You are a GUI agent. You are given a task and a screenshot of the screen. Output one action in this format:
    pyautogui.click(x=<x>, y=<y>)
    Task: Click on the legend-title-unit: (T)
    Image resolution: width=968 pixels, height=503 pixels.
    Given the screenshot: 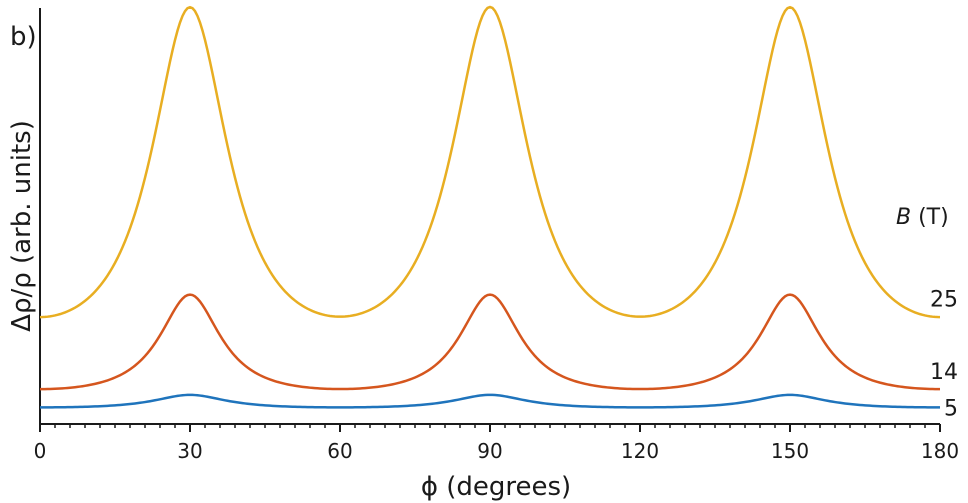 What is the action you would take?
    pyautogui.click(x=930, y=217)
    